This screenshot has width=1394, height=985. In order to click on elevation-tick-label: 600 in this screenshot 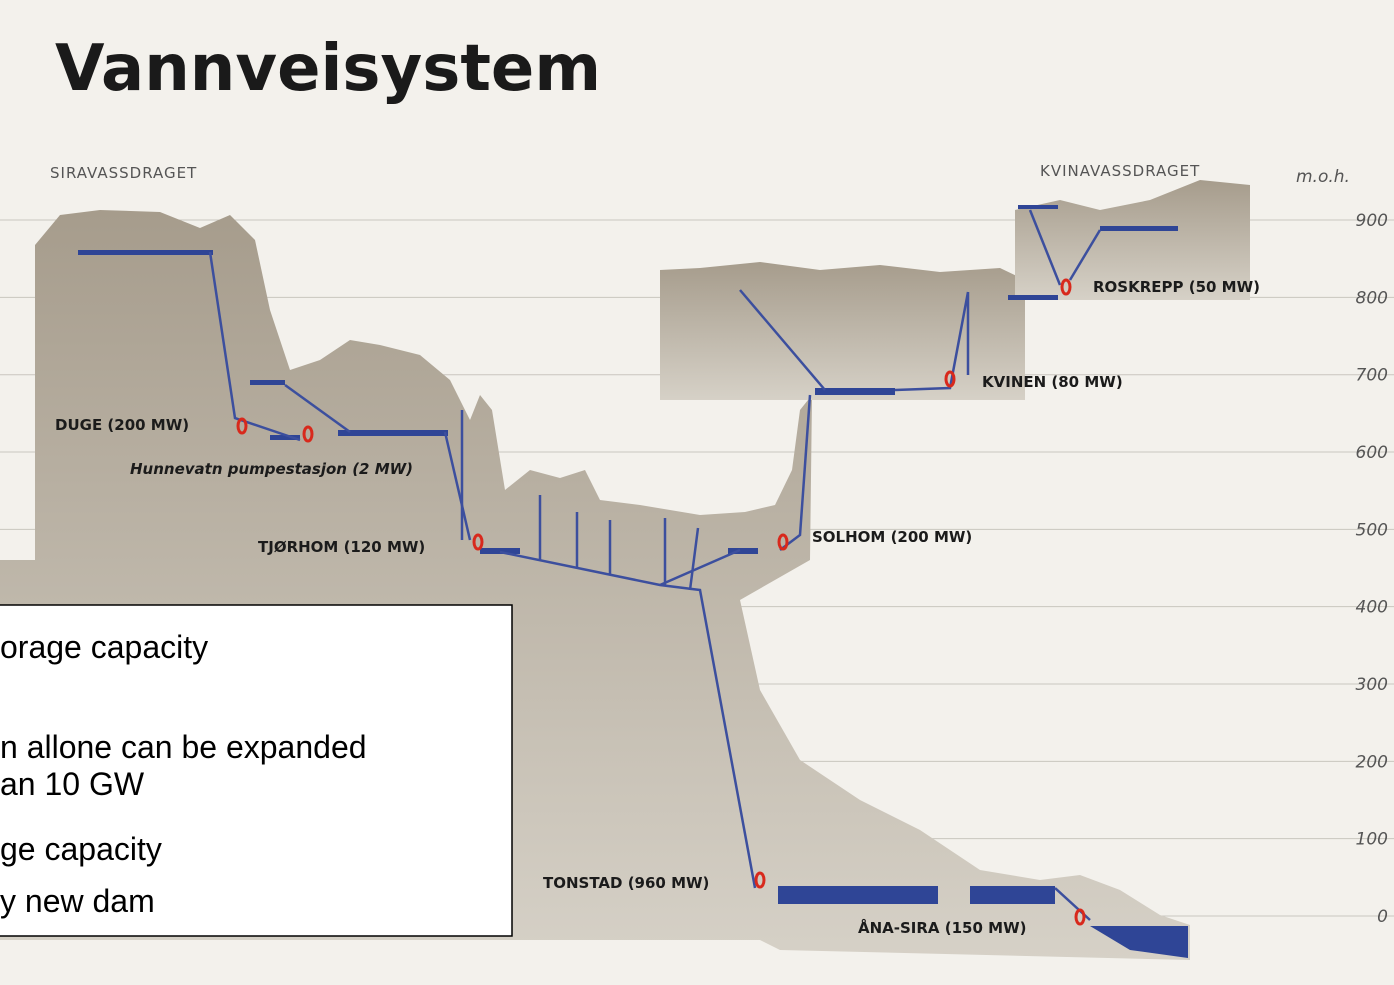, I will do `click(1372, 453)`.